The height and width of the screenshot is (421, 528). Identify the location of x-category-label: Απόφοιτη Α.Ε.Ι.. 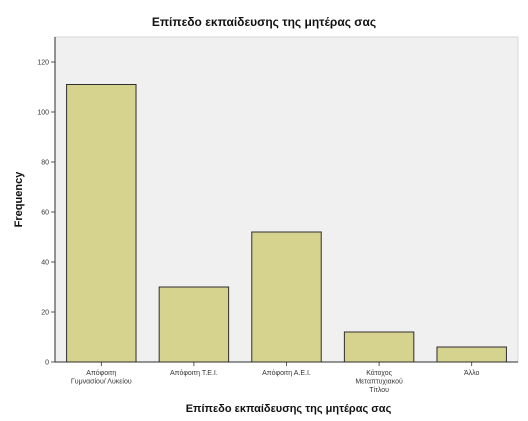
(286, 373).